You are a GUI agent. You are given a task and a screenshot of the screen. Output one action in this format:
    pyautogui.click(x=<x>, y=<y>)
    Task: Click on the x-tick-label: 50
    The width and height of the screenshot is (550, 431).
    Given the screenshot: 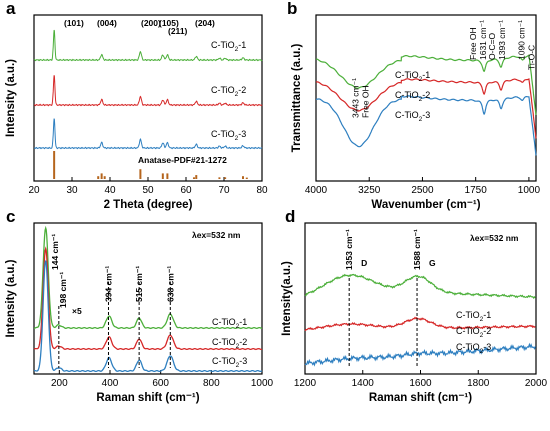 What is the action you would take?
    pyautogui.click(x=148, y=190)
    